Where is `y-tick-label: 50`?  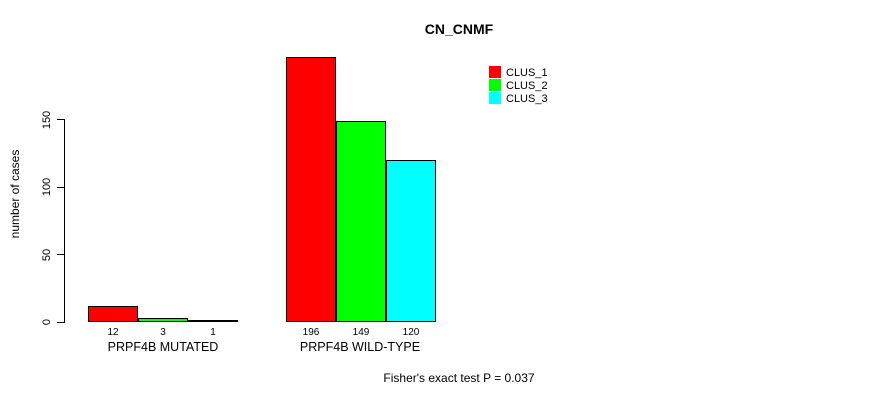
y-tick-label: 50 is located at coordinates (47, 254).